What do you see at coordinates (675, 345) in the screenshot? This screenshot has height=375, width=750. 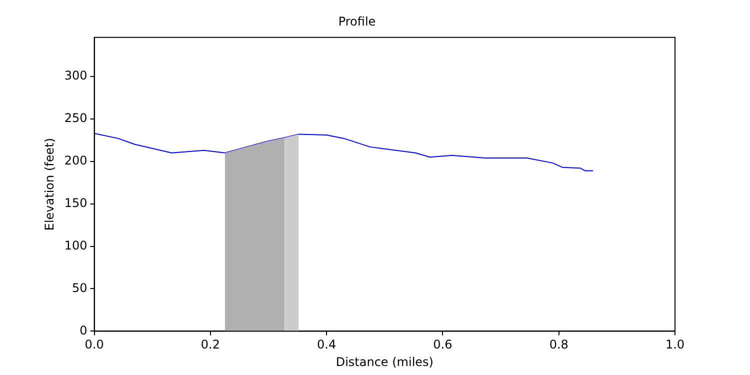 I see `x-tick-label: 1.0` at bounding box center [675, 345].